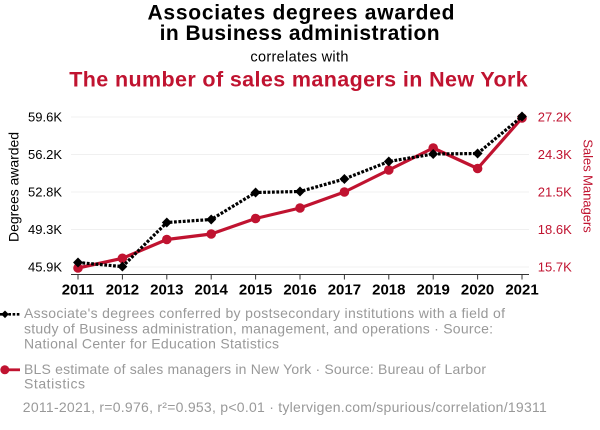 This screenshot has width=600, height=430. What do you see at coordinates (212, 289) in the screenshot?
I see `svg-text: 2014` at bounding box center [212, 289].